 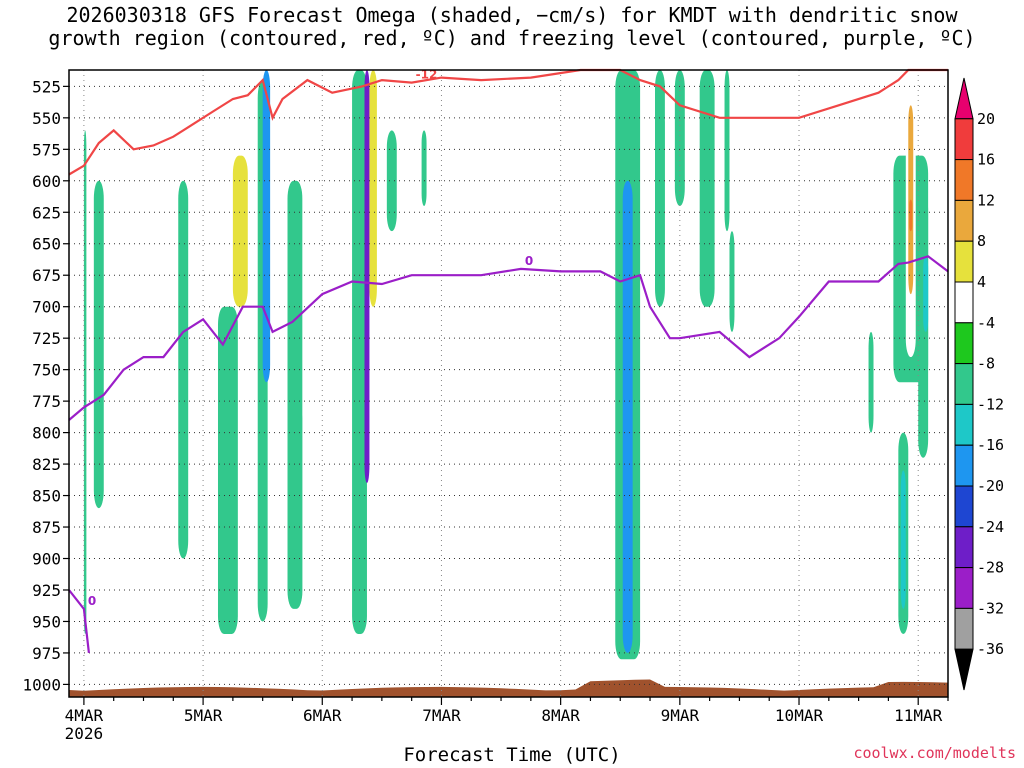 I want to click on colorbar-label-4: 4, so click(x=981, y=282).